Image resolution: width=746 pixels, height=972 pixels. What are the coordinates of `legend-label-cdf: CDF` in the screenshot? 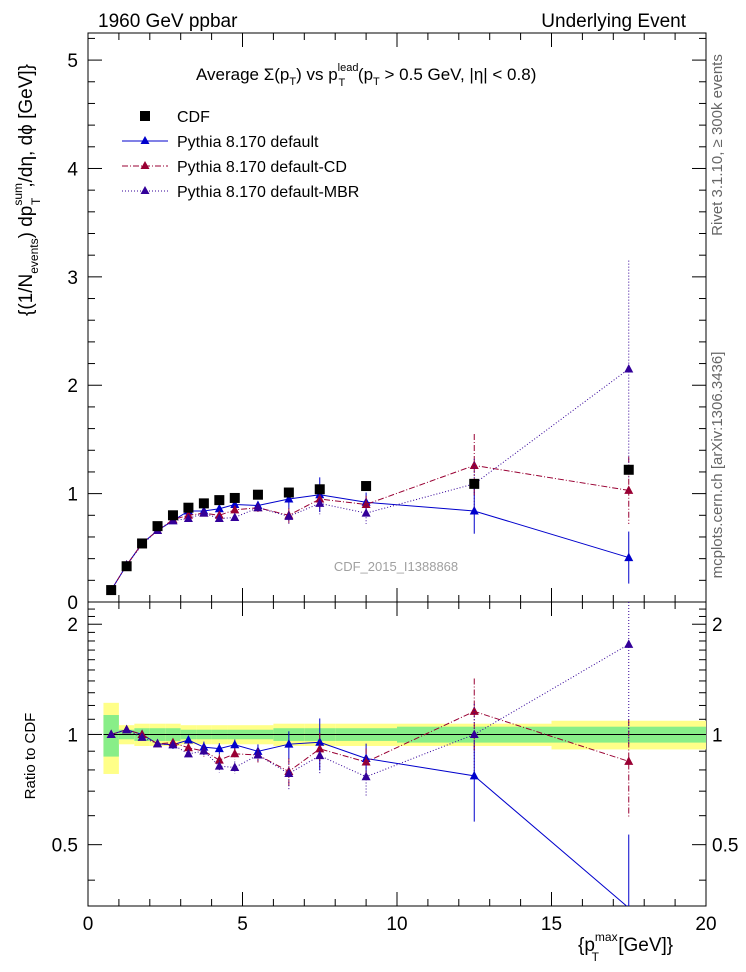 It's located at (193, 117).